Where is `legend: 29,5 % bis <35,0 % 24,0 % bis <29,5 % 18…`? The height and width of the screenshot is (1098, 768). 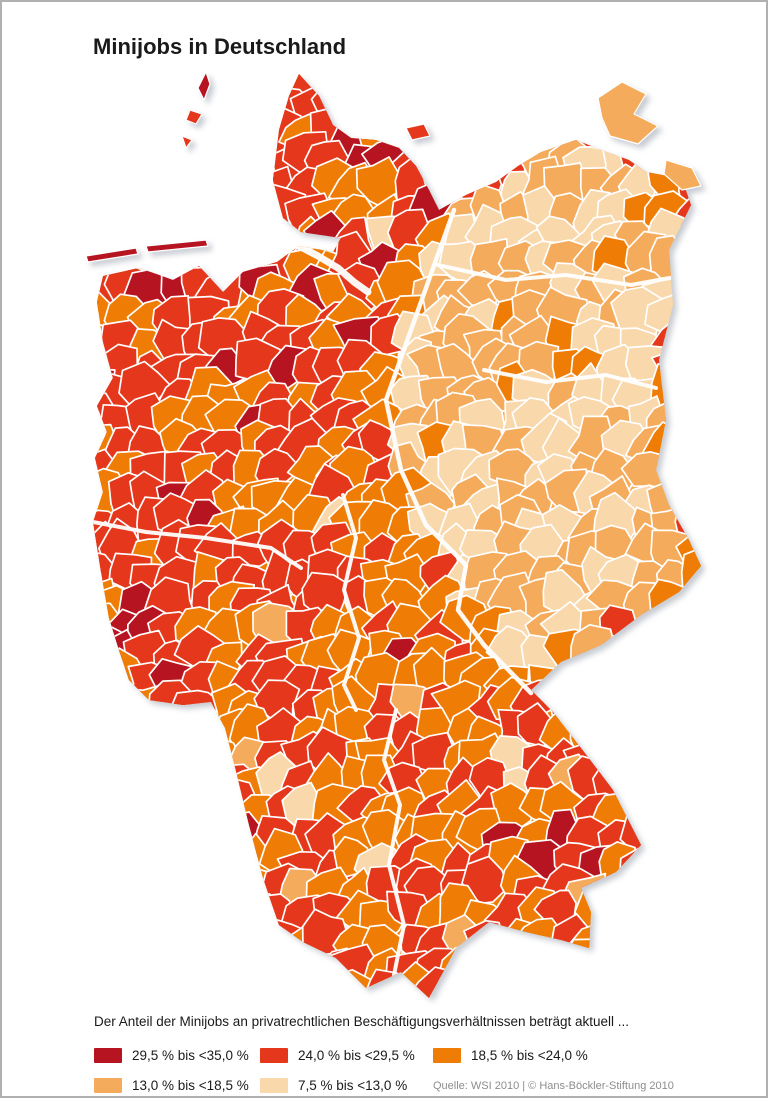 legend: 29,5 % bis <35,0 % 24,0 % bis <29,5 % 18… is located at coordinates (404, 1068).